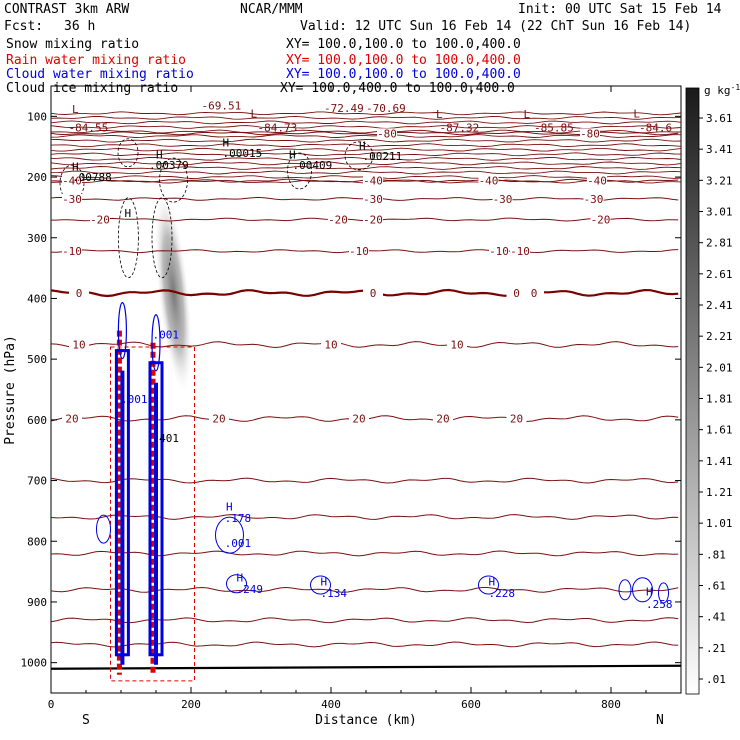 This screenshot has width=740, height=740. Describe the element at coordinates (278, 127) in the screenshot. I see `extrema-label: -84.73` at that location.